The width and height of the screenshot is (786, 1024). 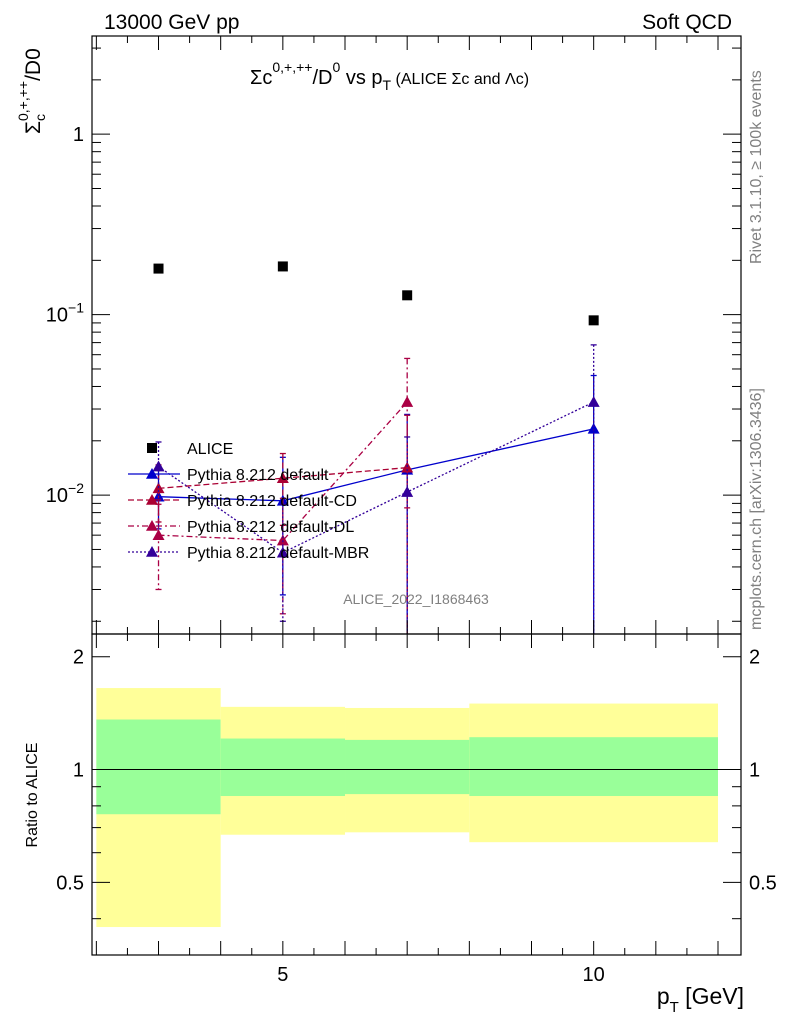 I want to click on x-tick-label-1: 10, so click(x=594, y=975).